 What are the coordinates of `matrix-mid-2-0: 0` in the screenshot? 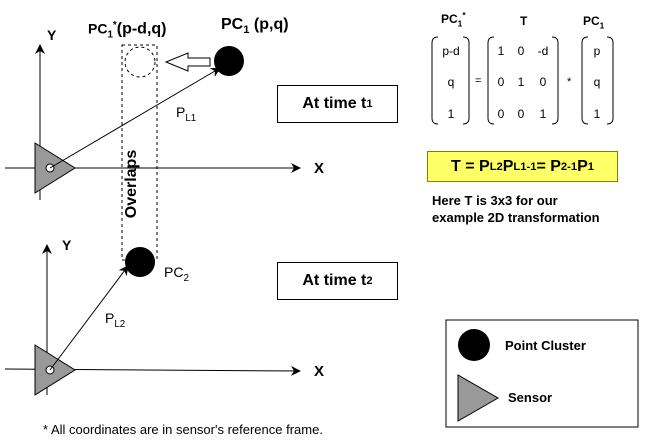 It's located at (501, 114).